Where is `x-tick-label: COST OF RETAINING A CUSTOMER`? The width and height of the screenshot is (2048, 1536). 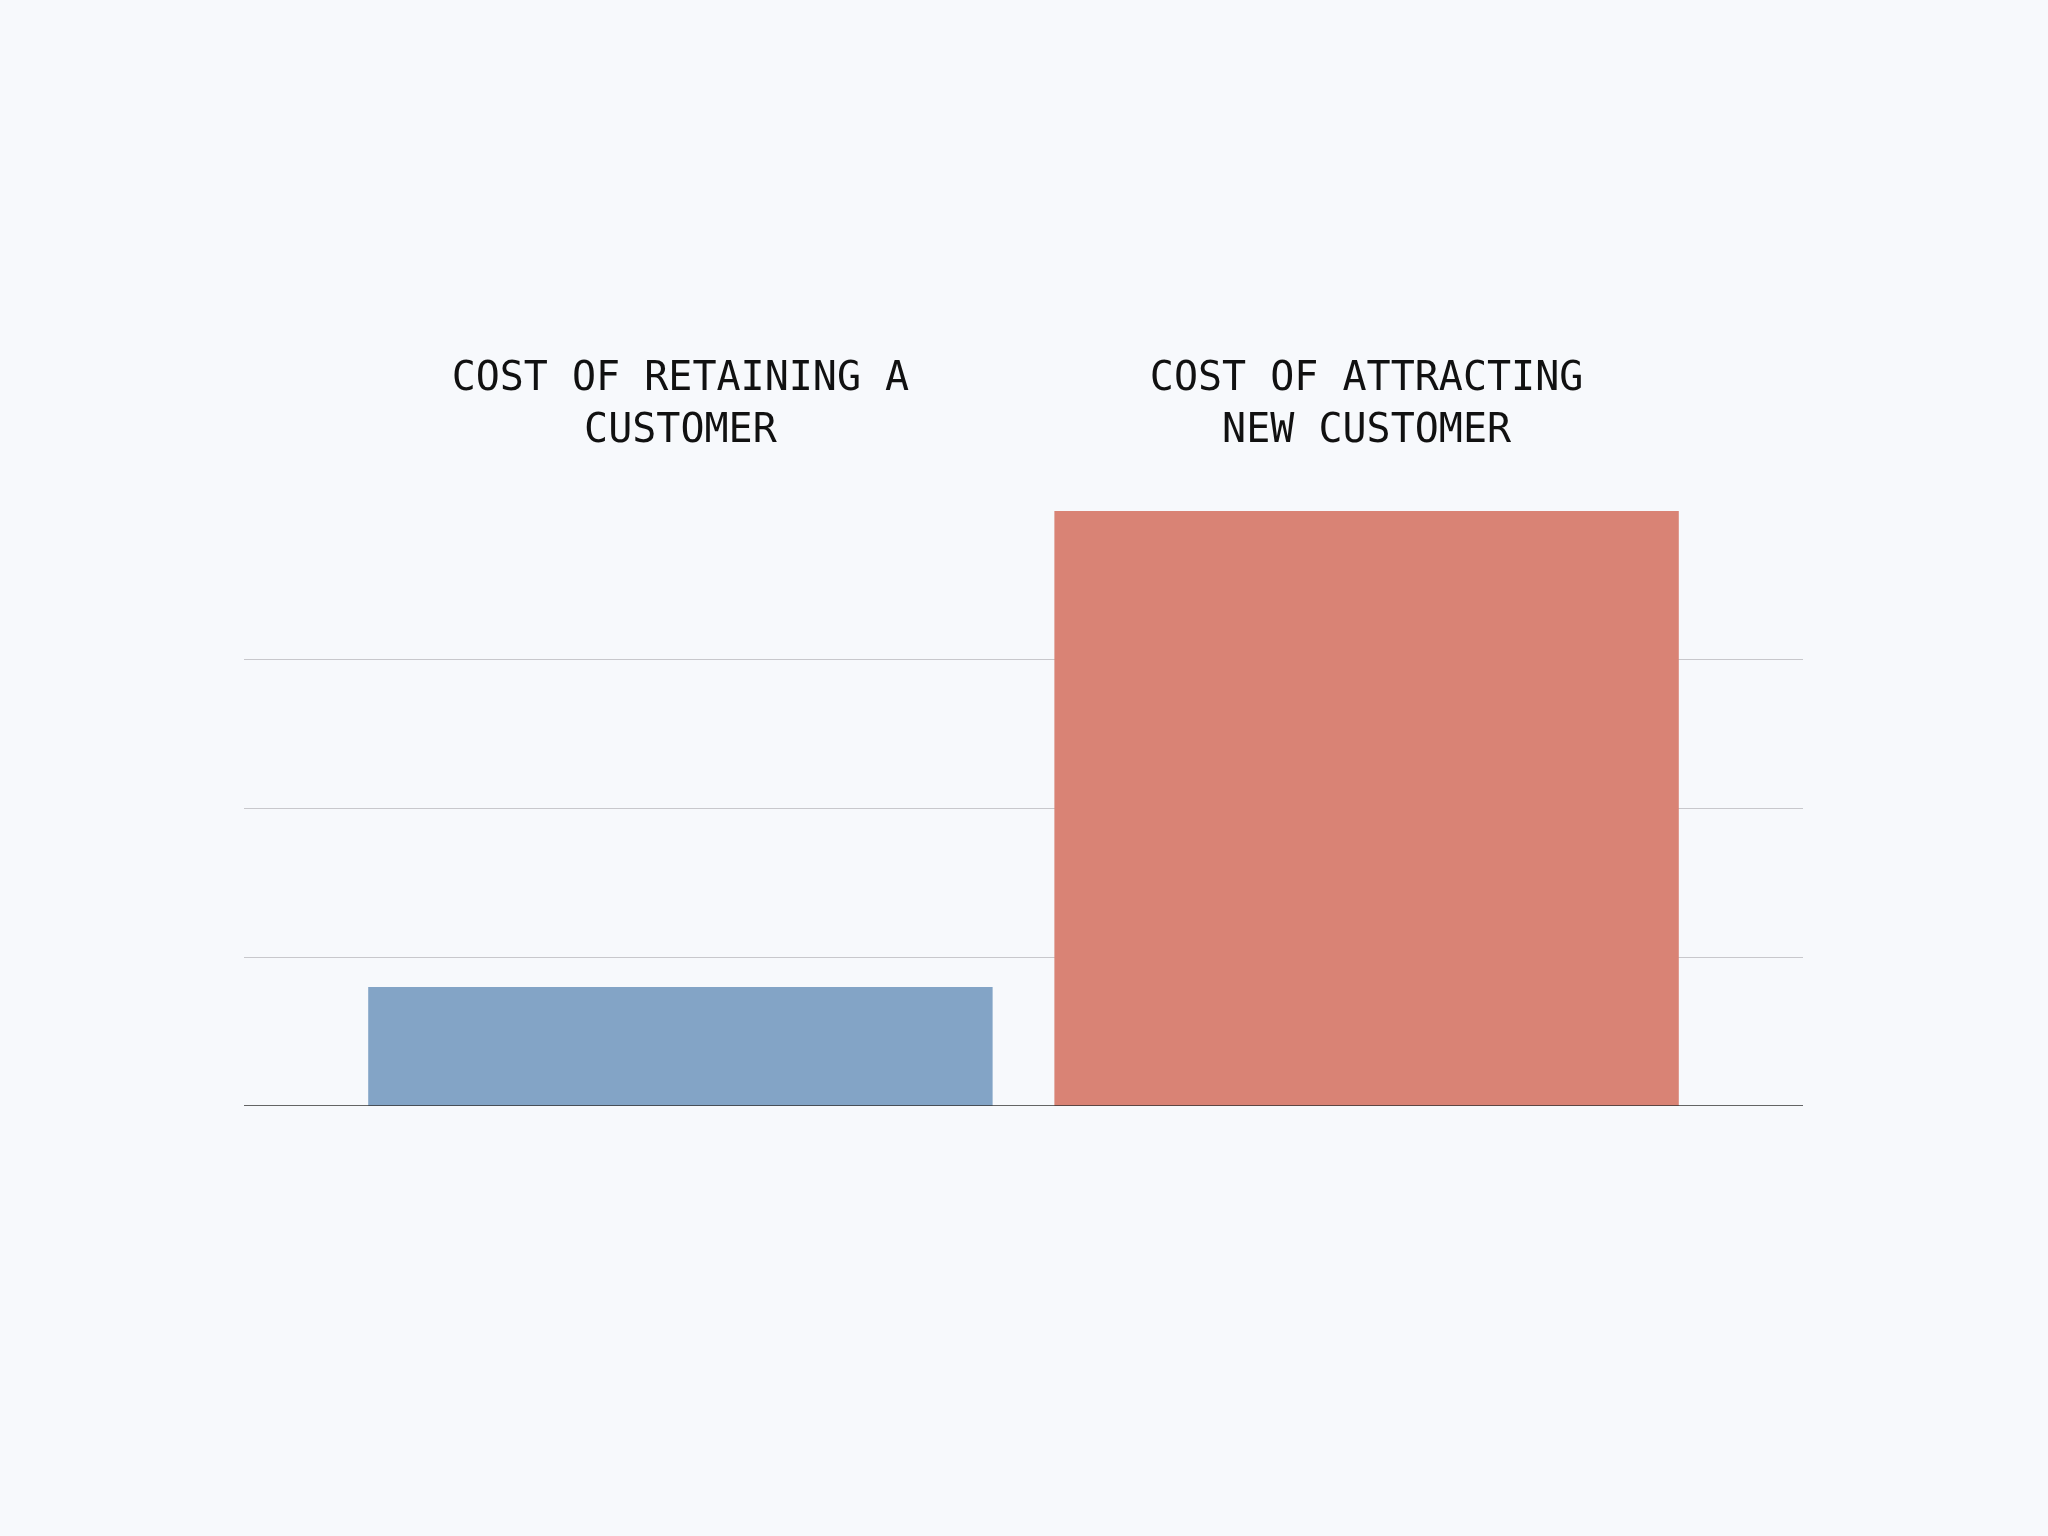
x-tick-label: COST OF RETAINING A CUSTOMER is located at coordinates (680, 402).